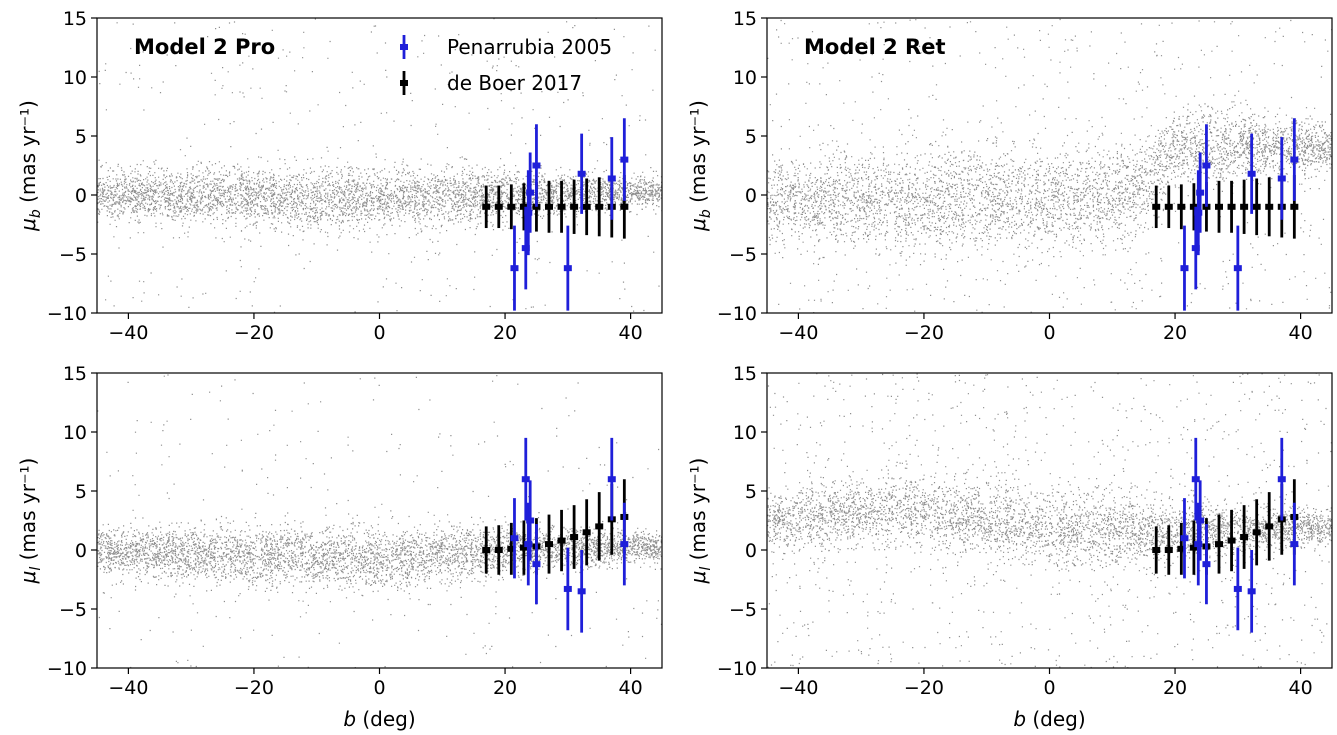 This screenshot has height=735, width=1337. I want to click on legend-label: de Boer 2017, so click(514, 83).